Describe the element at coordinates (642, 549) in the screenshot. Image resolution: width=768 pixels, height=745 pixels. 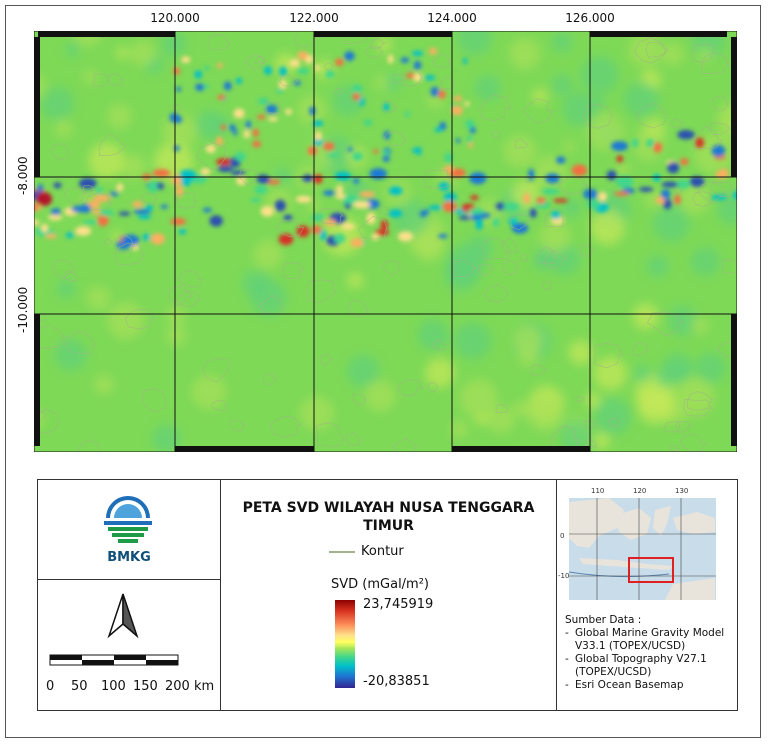
I see `inset-locator-map` at that location.